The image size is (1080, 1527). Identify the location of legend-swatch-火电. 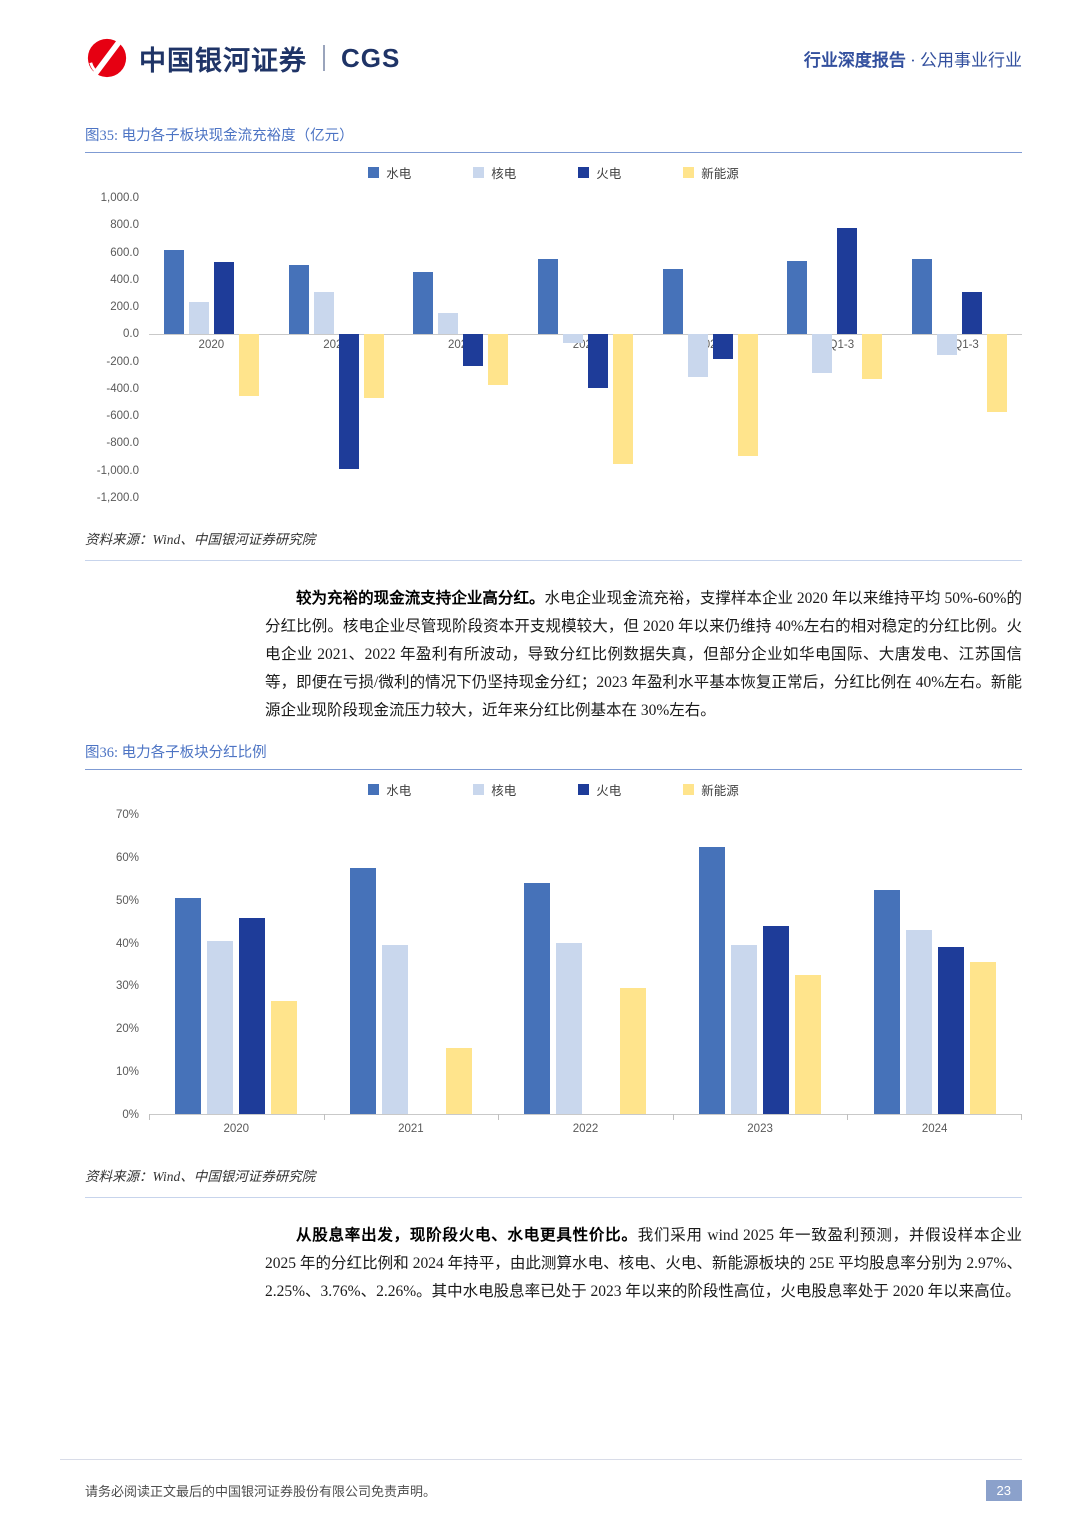
(584, 789).